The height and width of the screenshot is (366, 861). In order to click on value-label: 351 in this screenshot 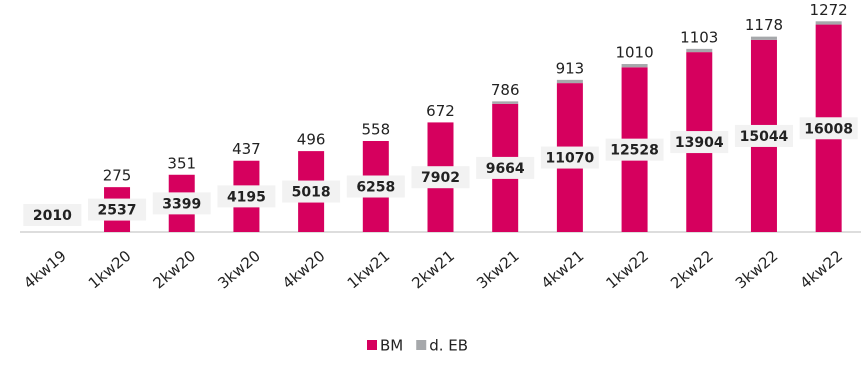, I will do `click(181, 163)`.